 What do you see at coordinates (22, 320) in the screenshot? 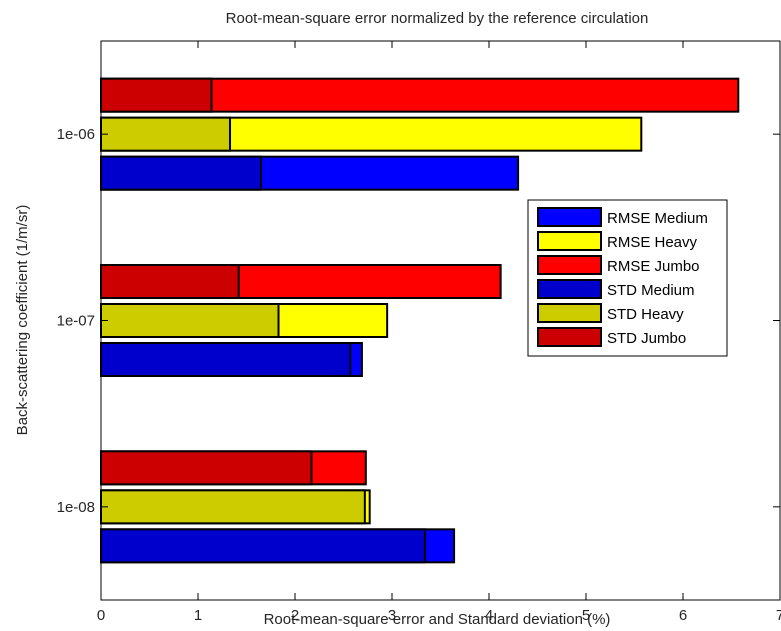
I see `y-axis-label: Back-scattering coefficient (1/m/sr)` at bounding box center [22, 320].